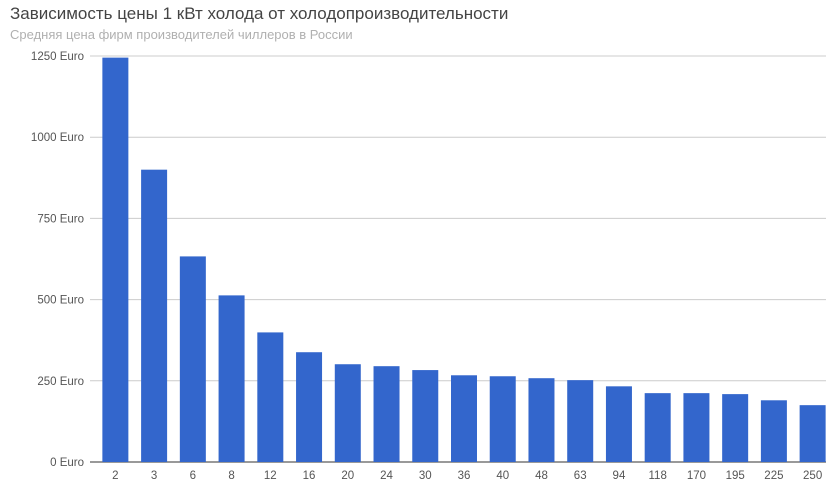  Describe the element at coordinates (386, 476) in the screenshot. I see `x-tick-label: 24` at that location.